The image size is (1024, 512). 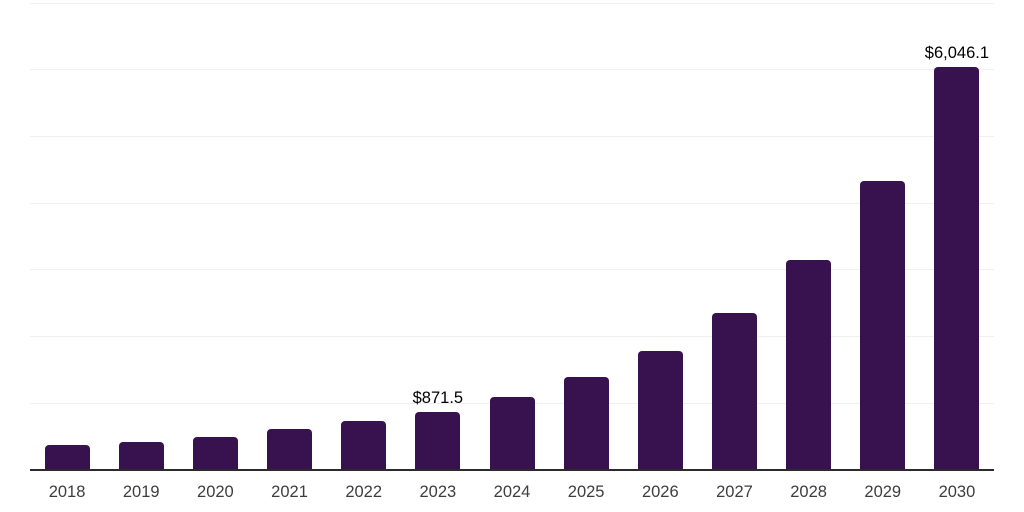 What do you see at coordinates (734, 492) in the screenshot?
I see `x-tick-label-2027: 2027` at bounding box center [734, 492].